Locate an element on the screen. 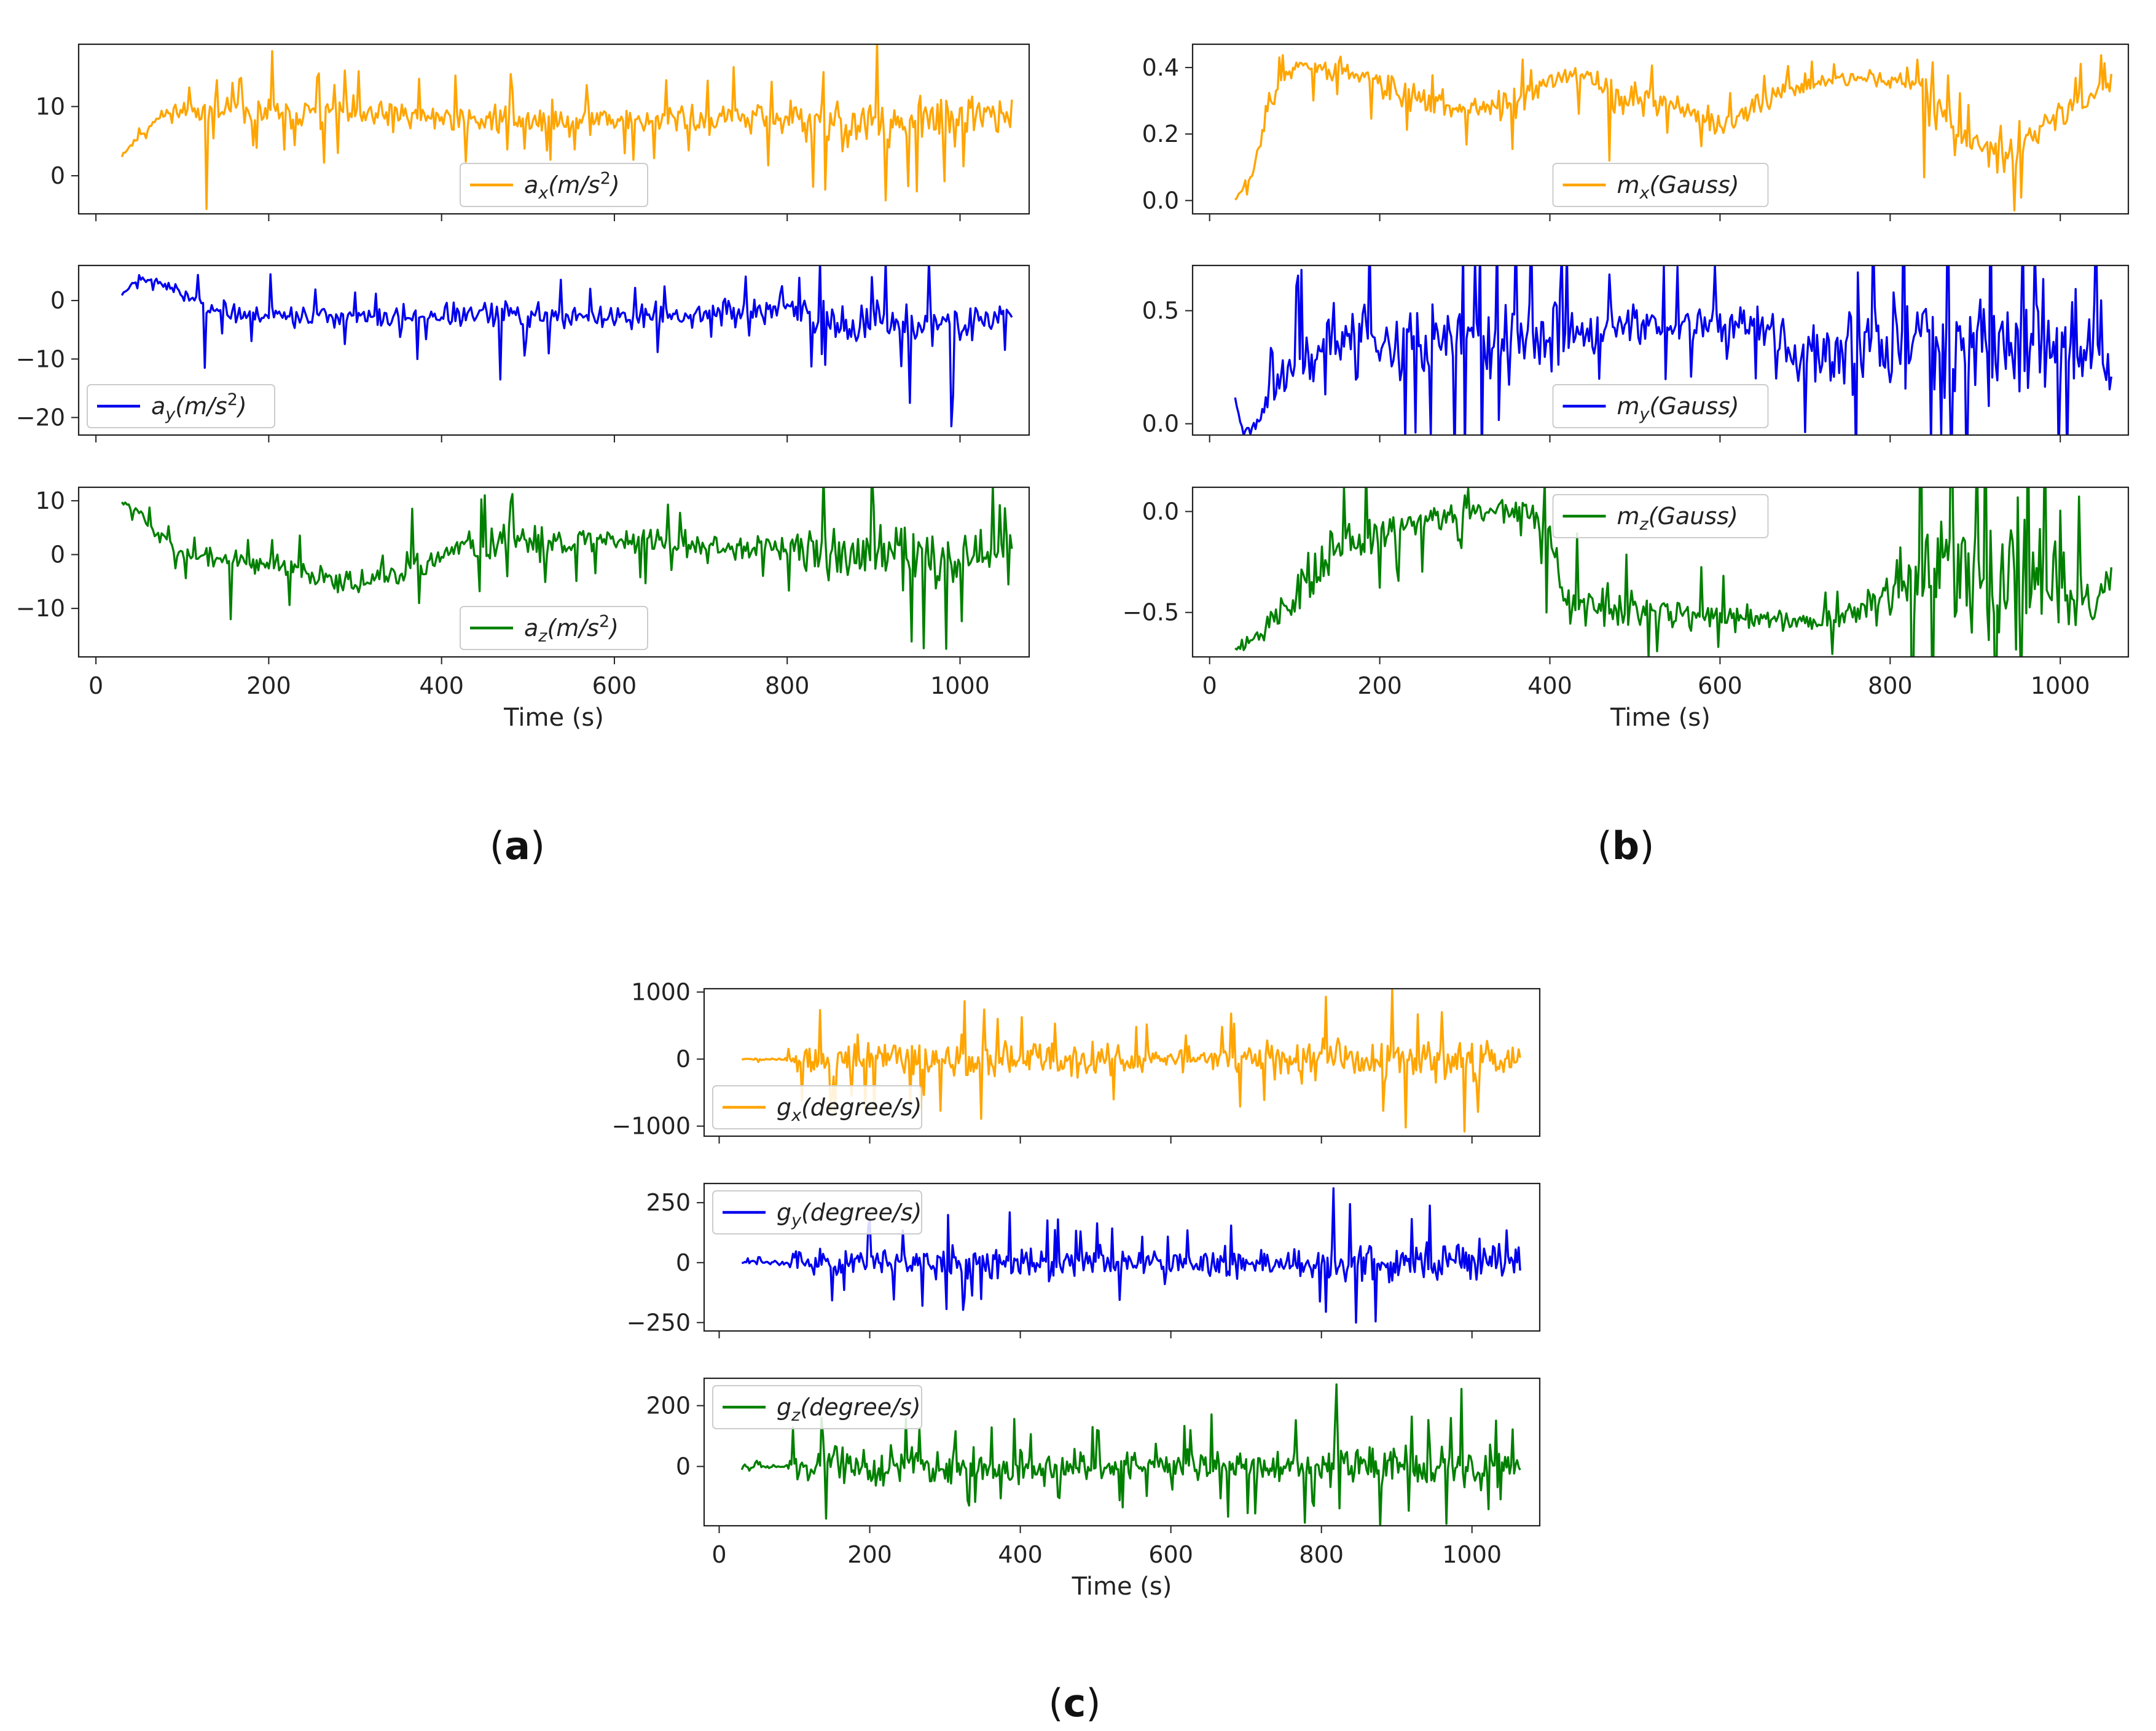 Image resolution: width=2156 pixels, height=1731 pixels. xtick-label-az: 0 is located at coordinates (96, 685).